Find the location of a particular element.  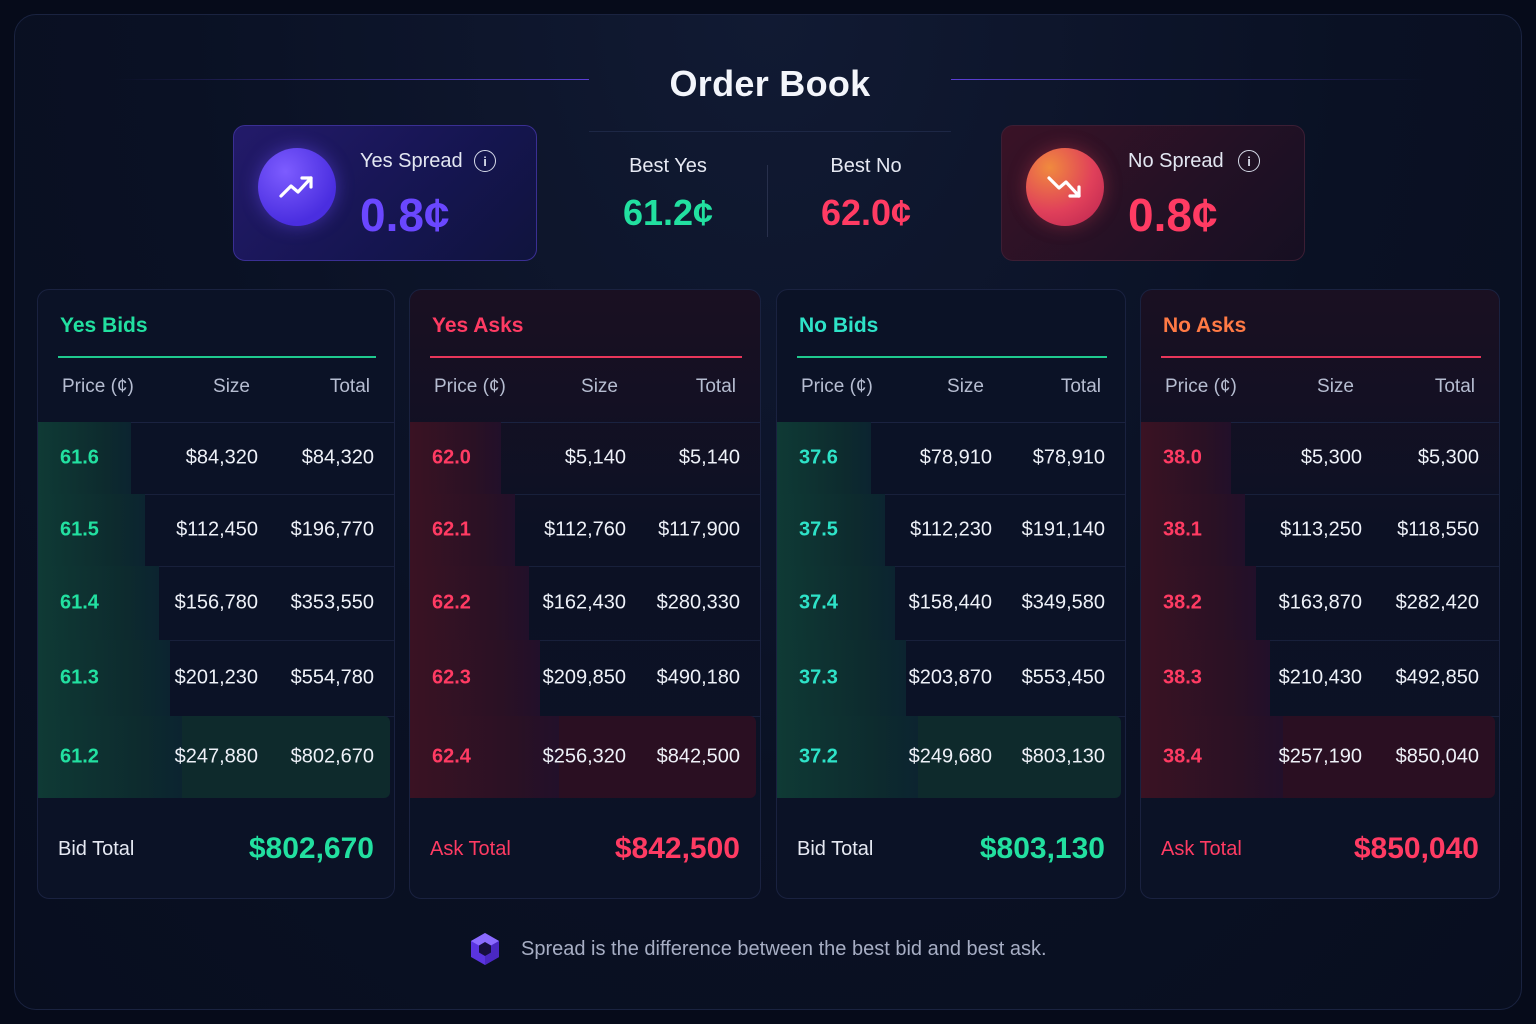

order-row: 62.0 $5,140 $5,140 is located at coordinates (585, 458).